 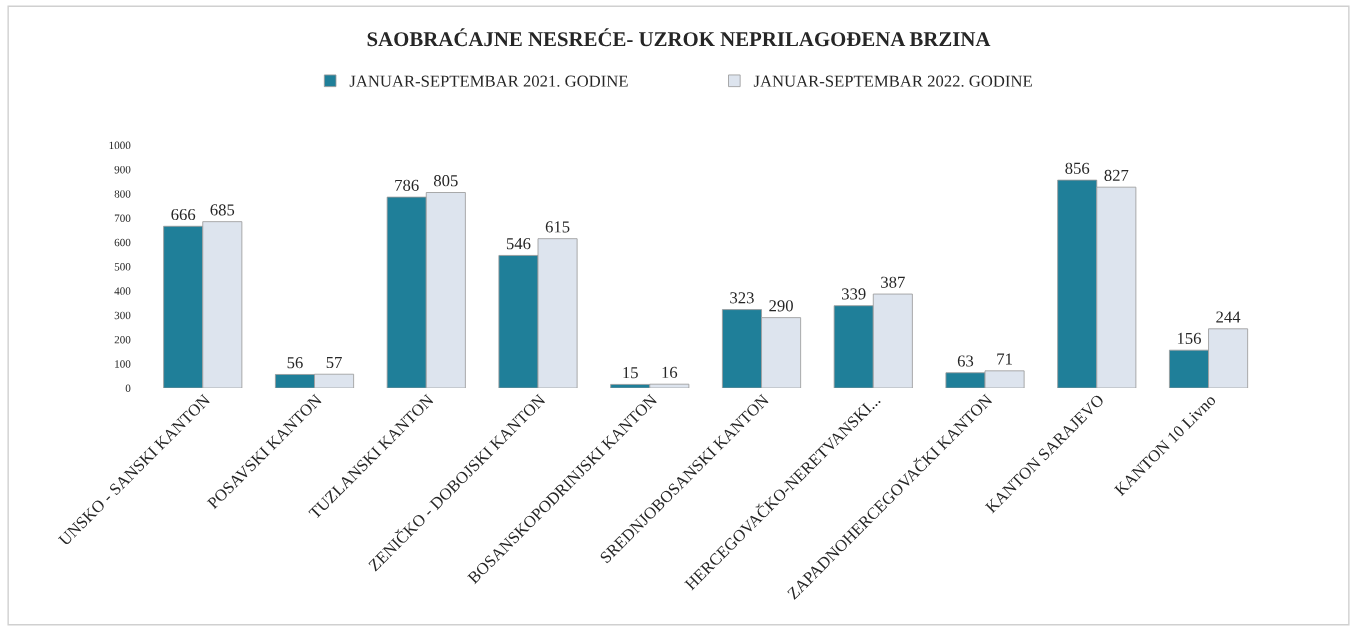 I want to click on y-tick-label: 0, so click(x=128, y=388).